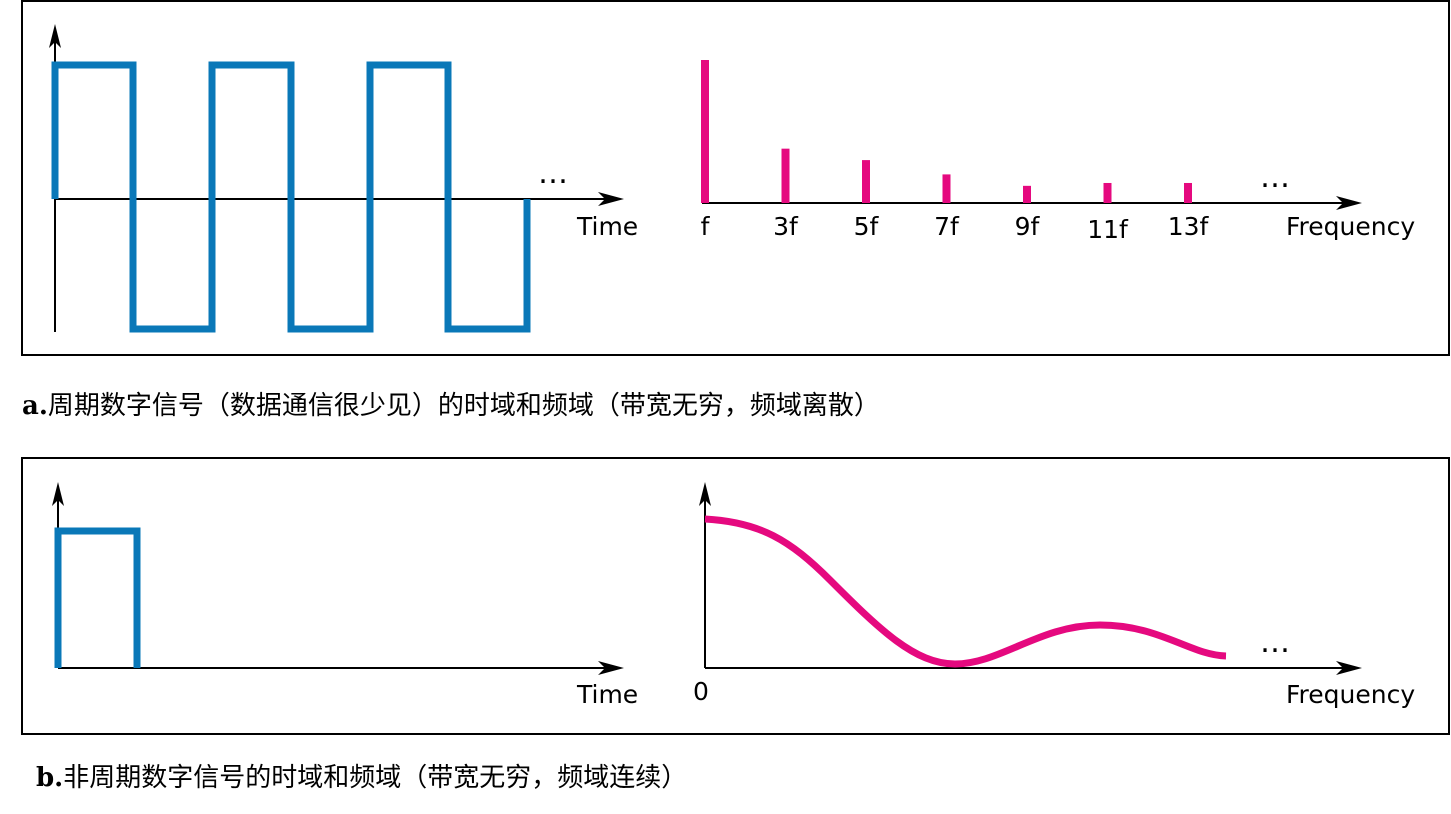  I want to click on panel-b-time-xaxis-arrow, so click(611, 668).